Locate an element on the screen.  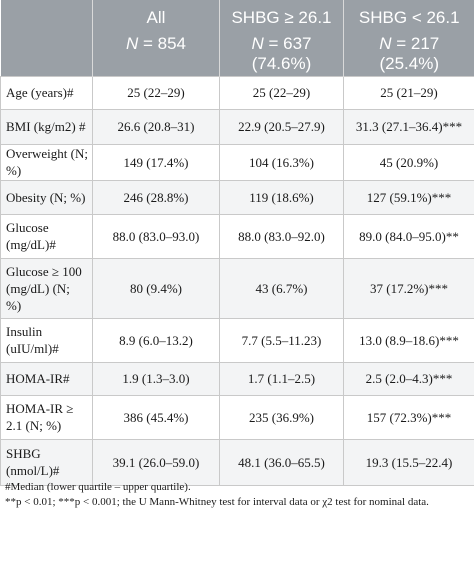
row-label: Insulin (uIU/ml)# is located at coordinates (46, 340).